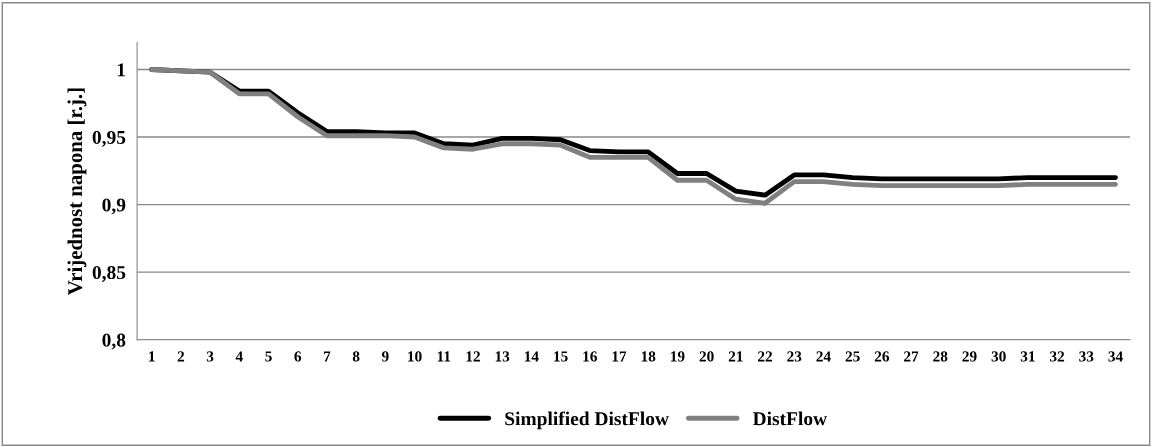 Image resolution: width=1152 pixels, height=447 pixels. I want to click on y-tick-label: 0,8, so click(114, 341).